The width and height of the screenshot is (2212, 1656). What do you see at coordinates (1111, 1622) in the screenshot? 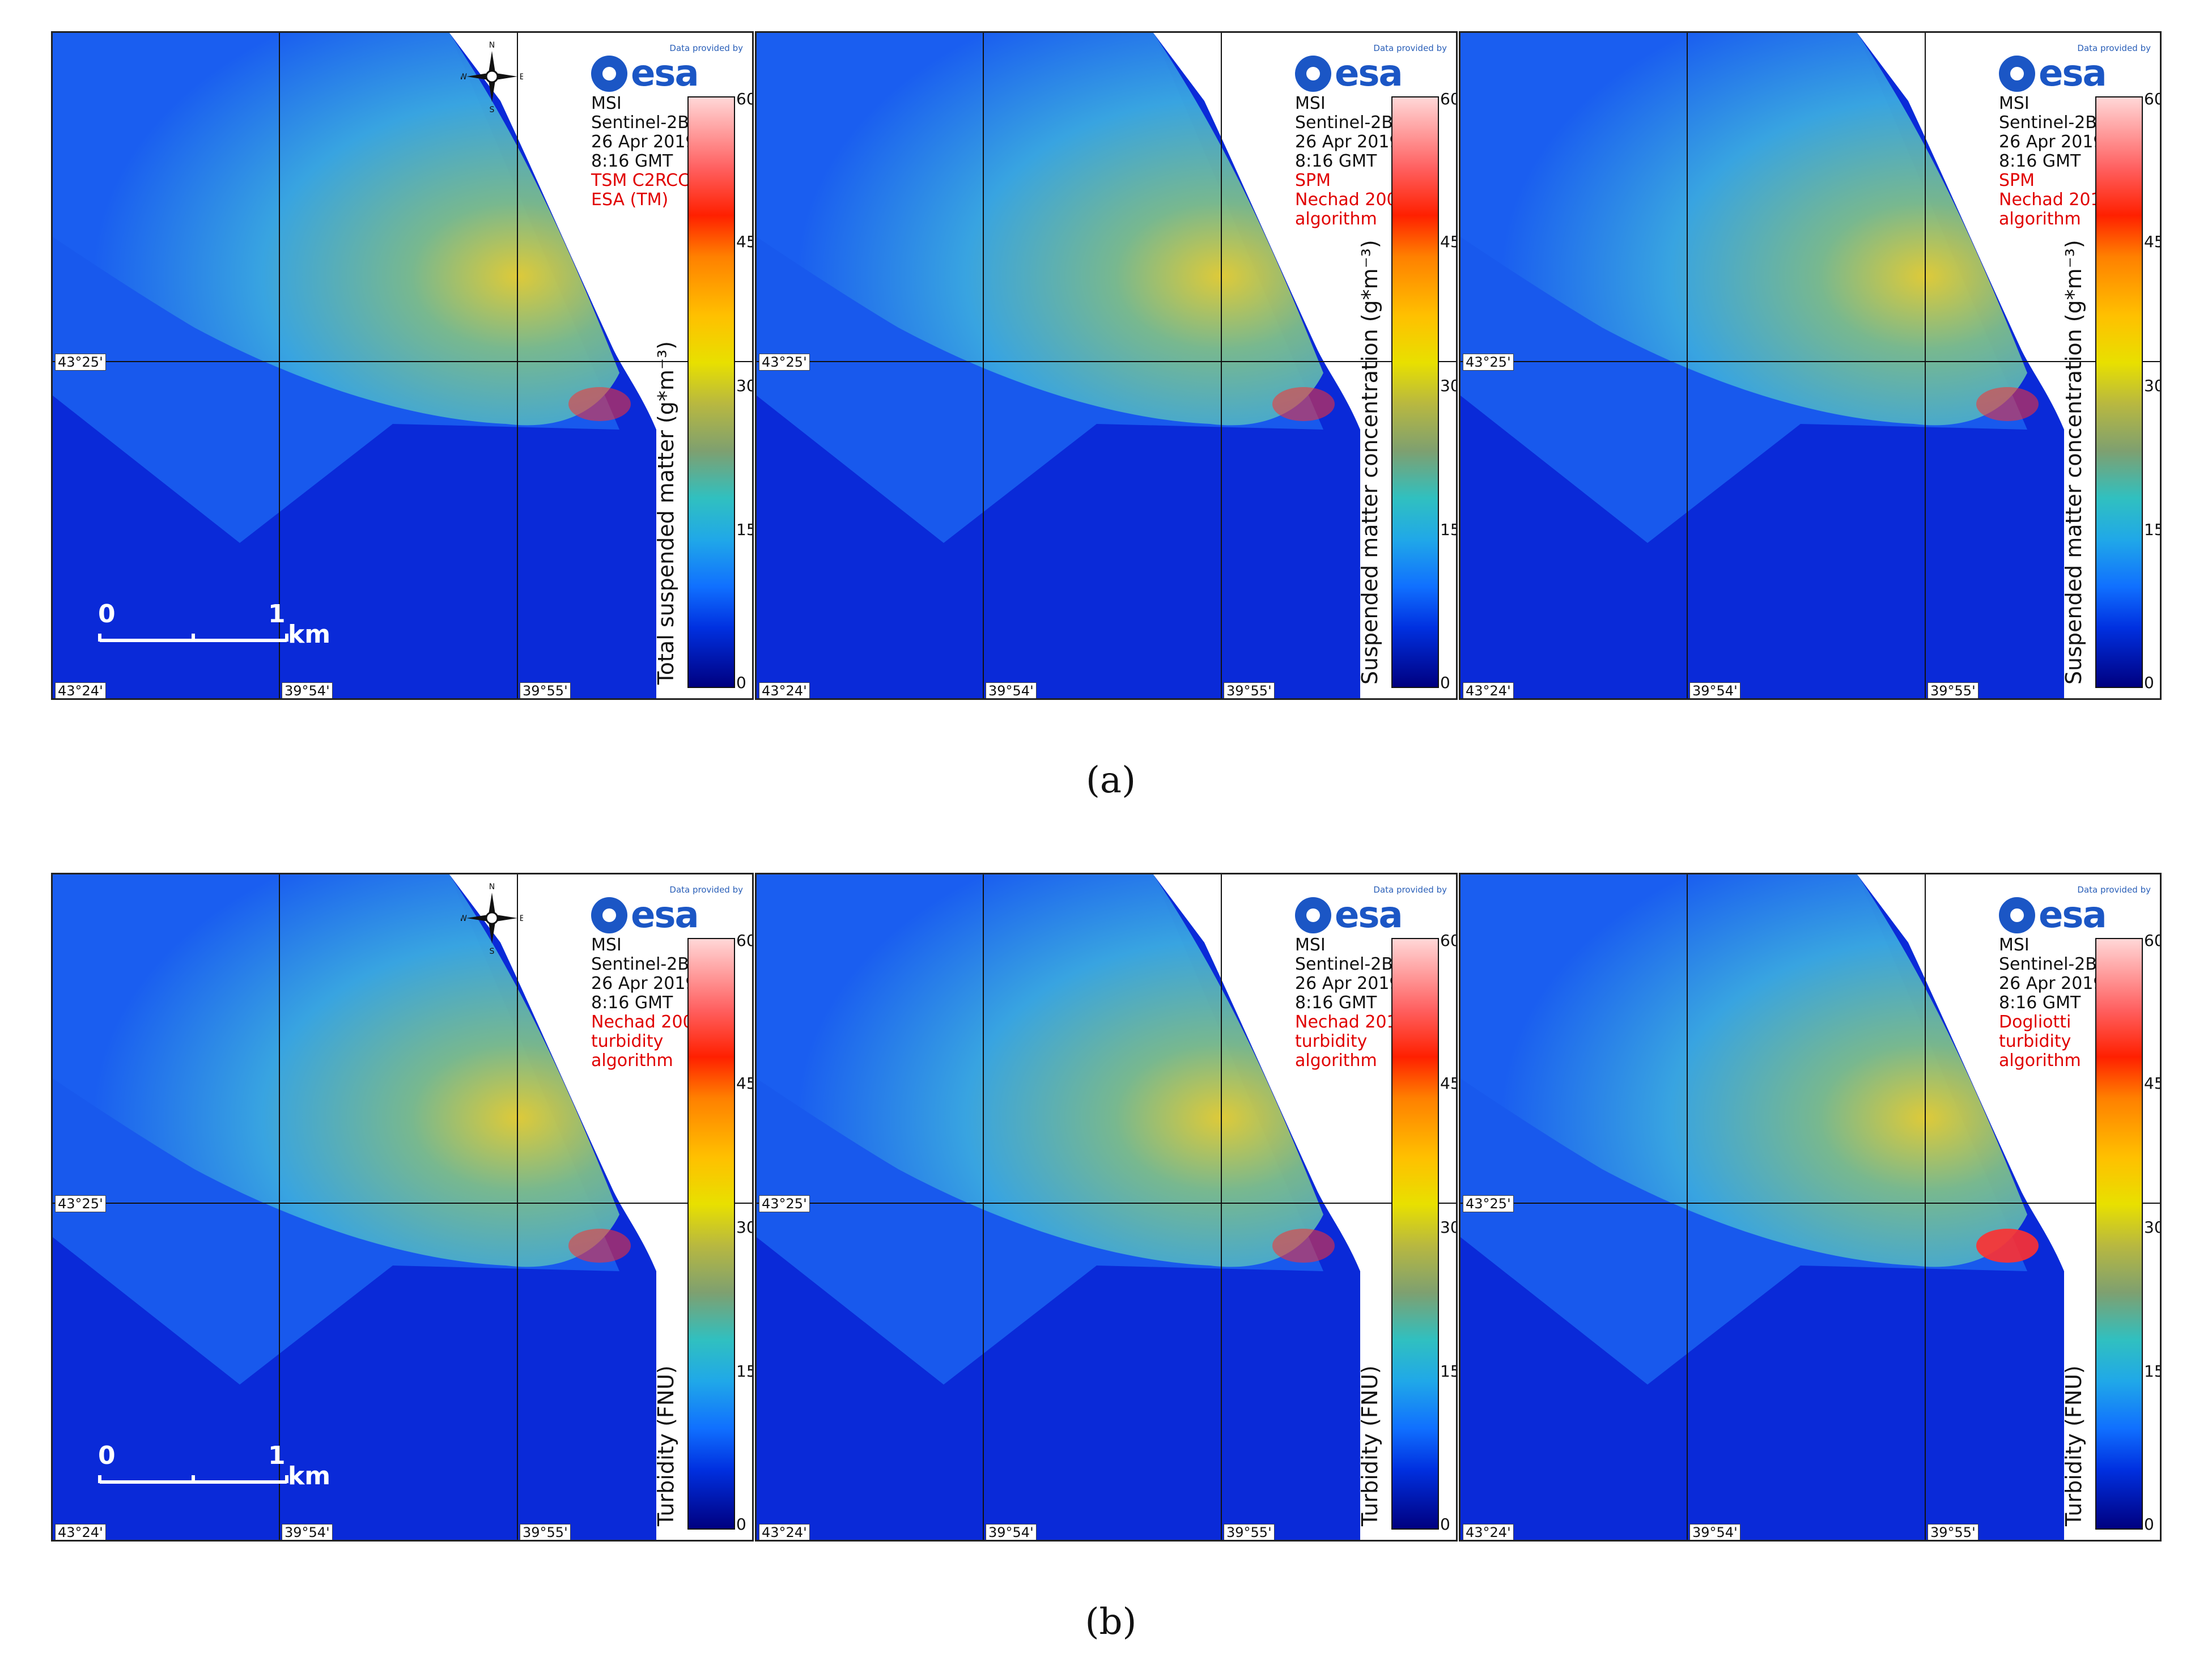
I see `caption-b: (b)` at bounding box center [1111, 1622].